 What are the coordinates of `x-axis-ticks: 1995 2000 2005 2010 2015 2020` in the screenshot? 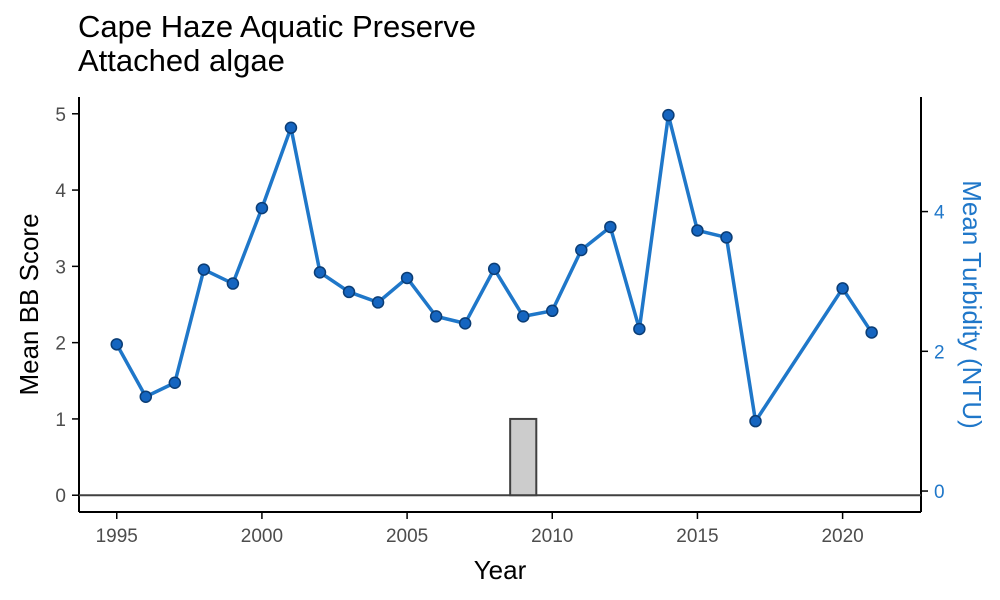 It's located at (480, 529).